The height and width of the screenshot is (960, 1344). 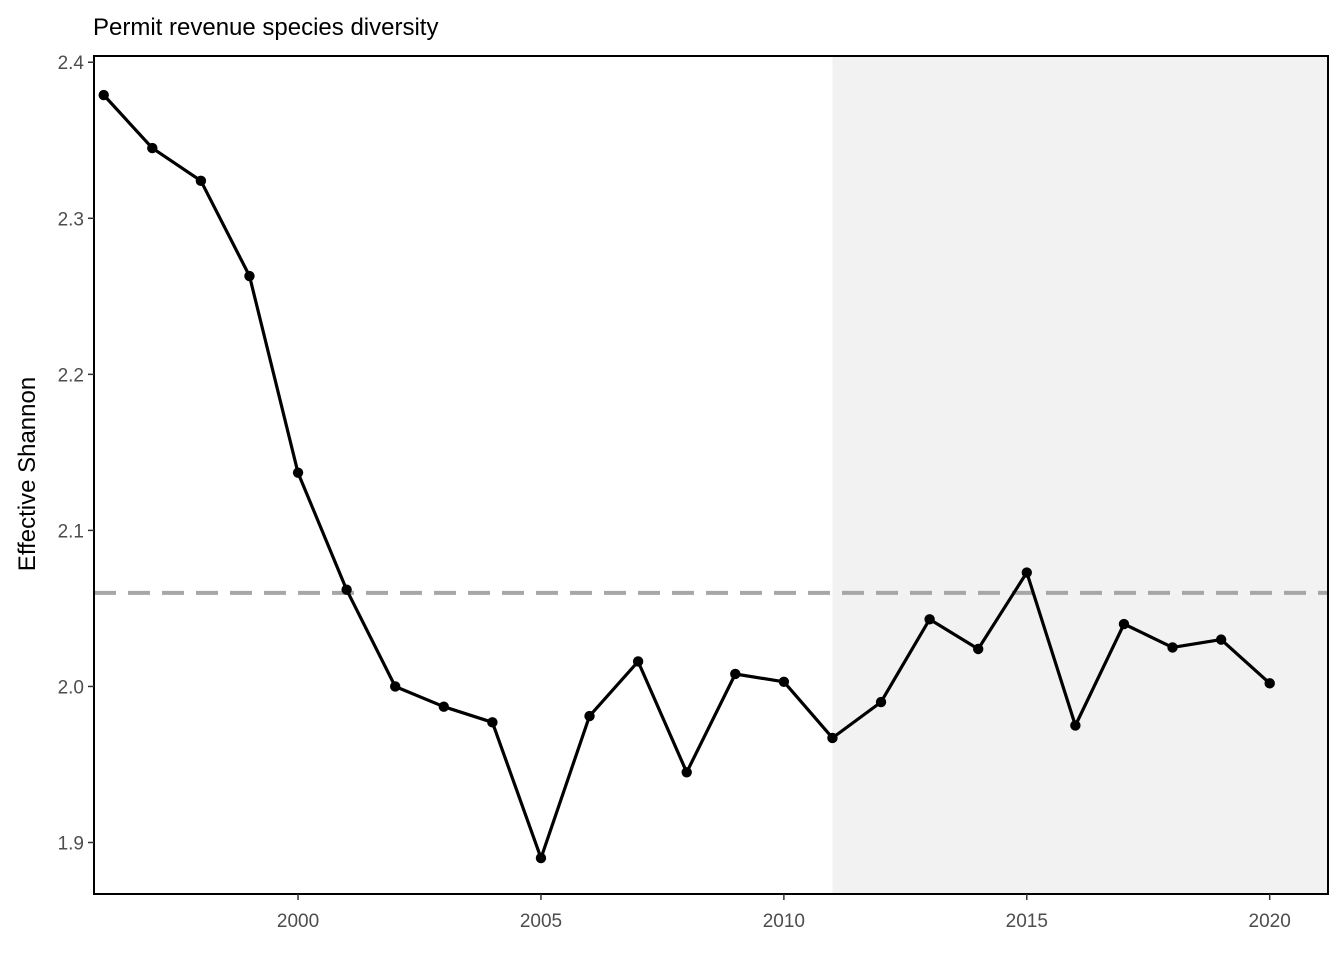 What do you see at coordinates (784, 681) in the screenshot?
I see `data-point-2010` at bounding box center [784, 681].